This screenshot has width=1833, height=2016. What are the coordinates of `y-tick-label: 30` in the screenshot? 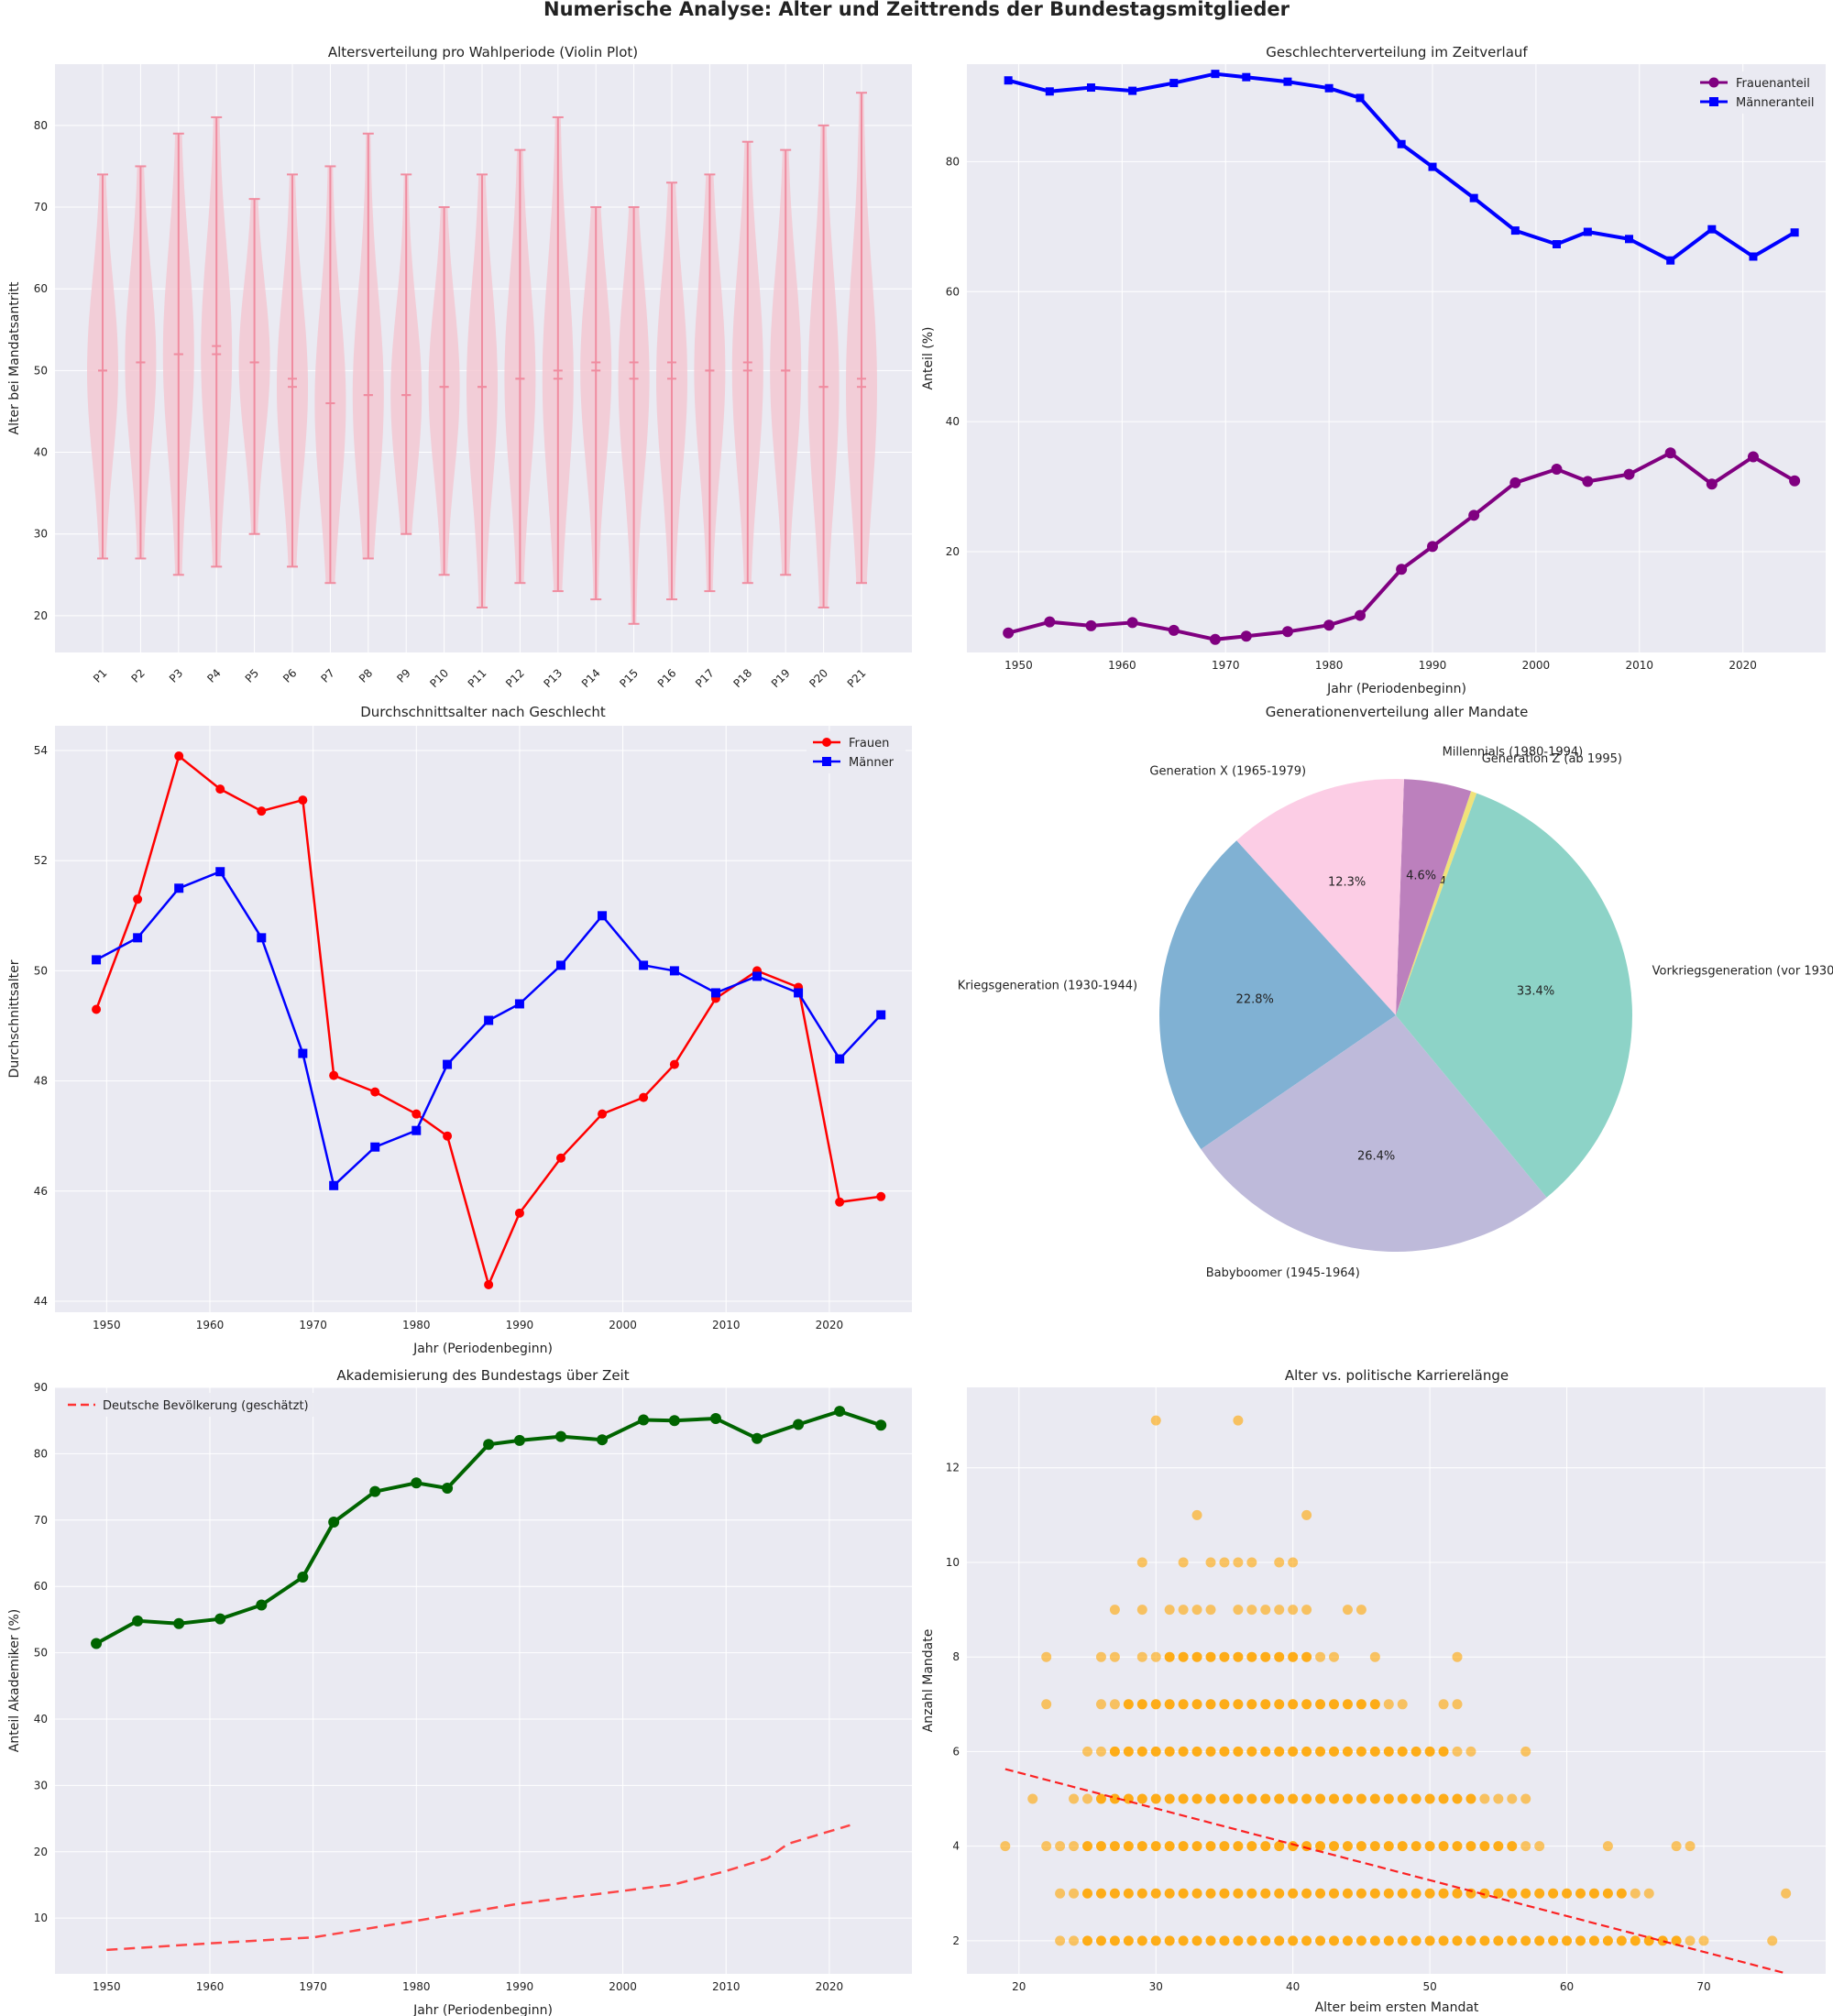 It's located at (41, 534).